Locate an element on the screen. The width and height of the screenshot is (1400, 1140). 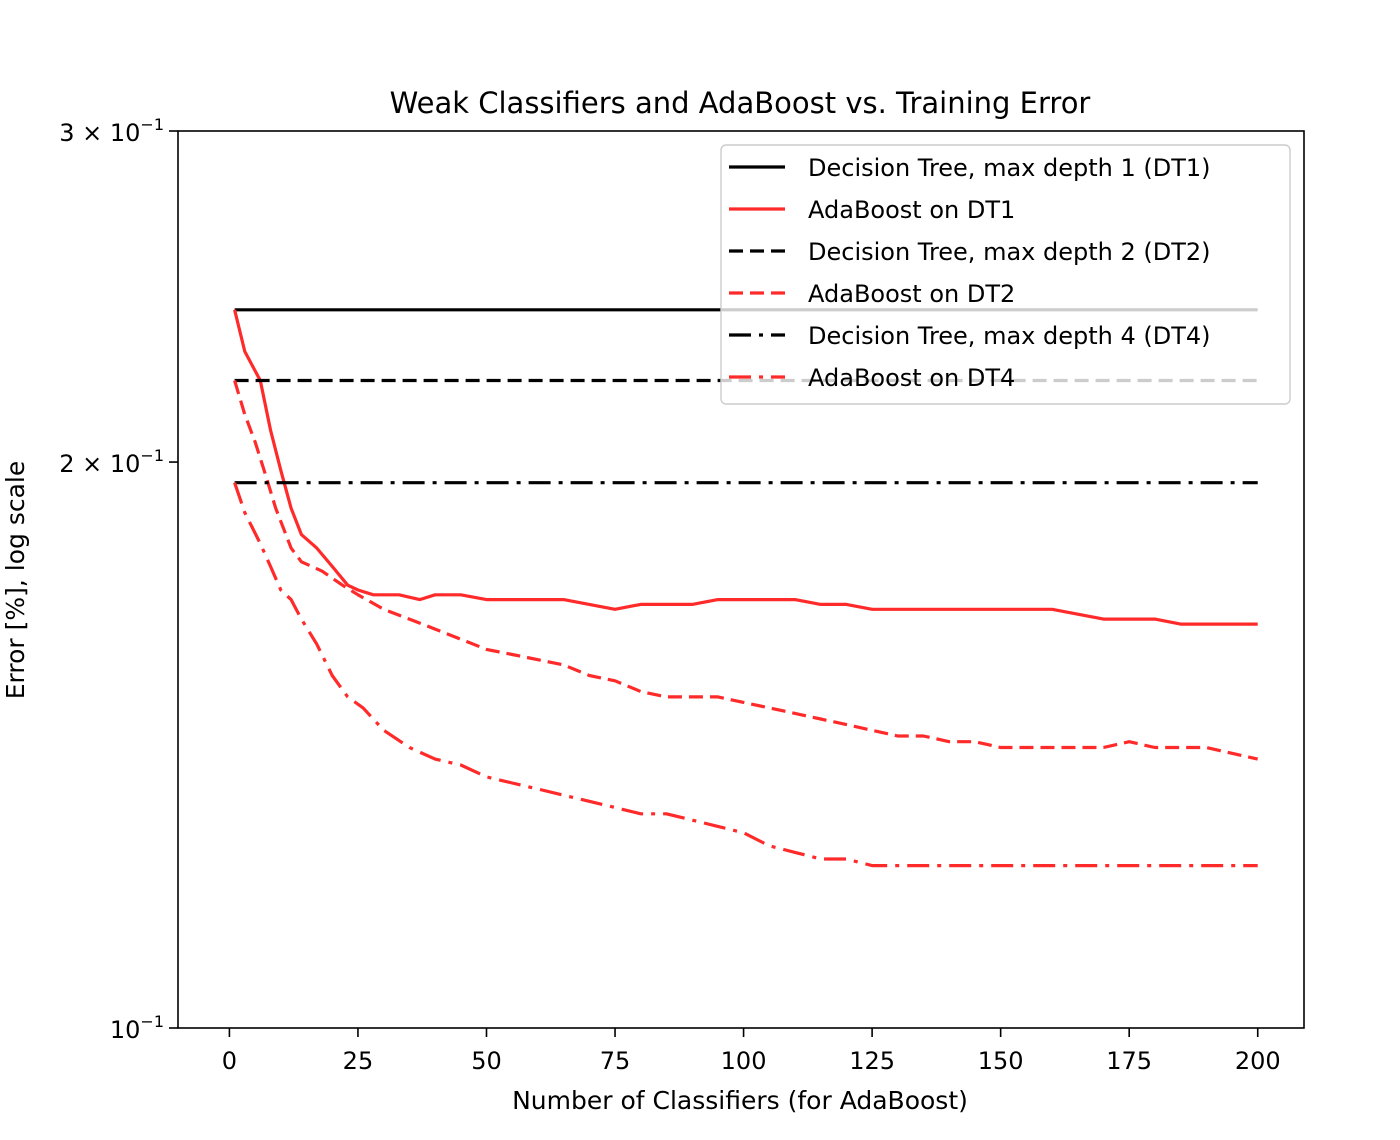
legend-label: AdaBoost on DT1 is located at coordinates (911, 210).